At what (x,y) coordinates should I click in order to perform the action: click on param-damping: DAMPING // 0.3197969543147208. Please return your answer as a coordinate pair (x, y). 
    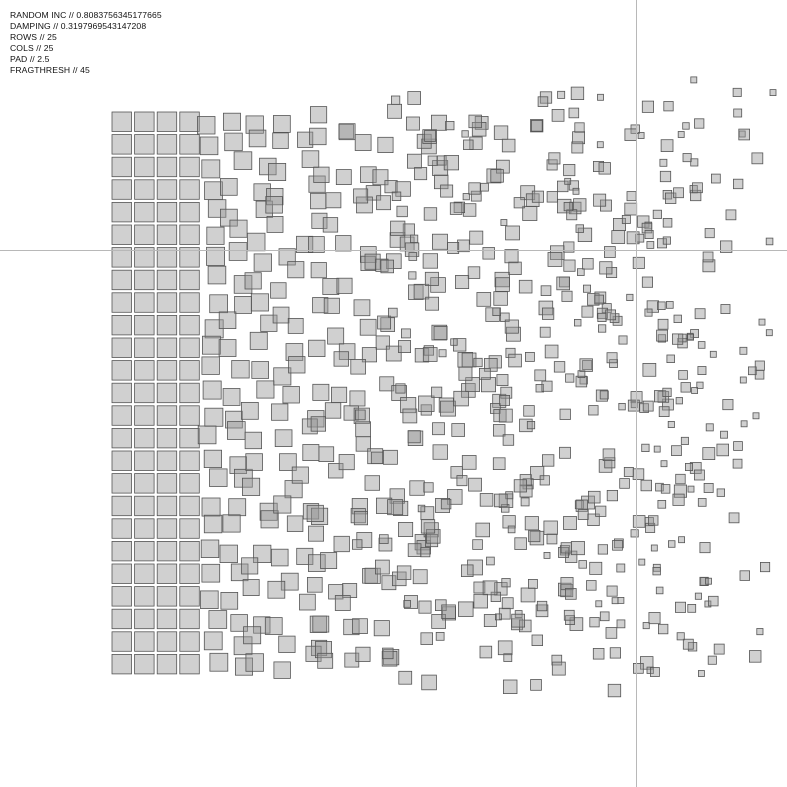
    Looking at the image, I should click on (78, 26).